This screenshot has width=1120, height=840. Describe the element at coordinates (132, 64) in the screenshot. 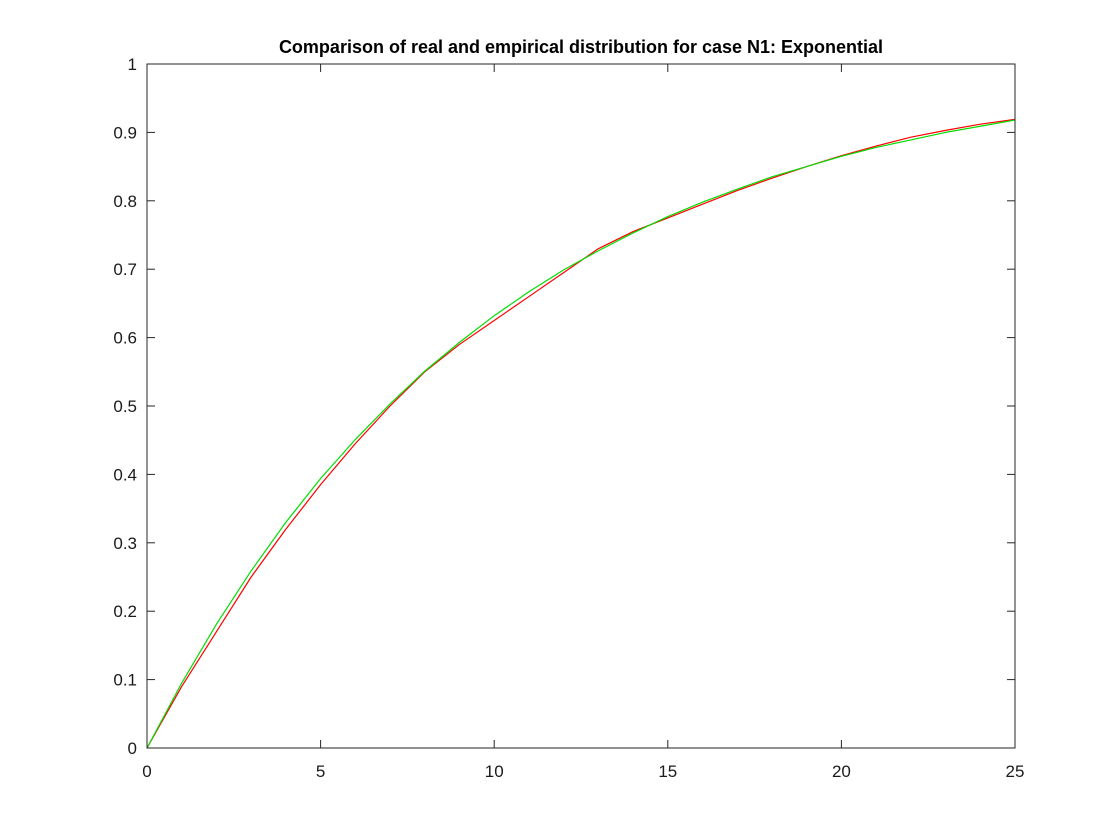

I see `y-tick-label: 1` at that location.